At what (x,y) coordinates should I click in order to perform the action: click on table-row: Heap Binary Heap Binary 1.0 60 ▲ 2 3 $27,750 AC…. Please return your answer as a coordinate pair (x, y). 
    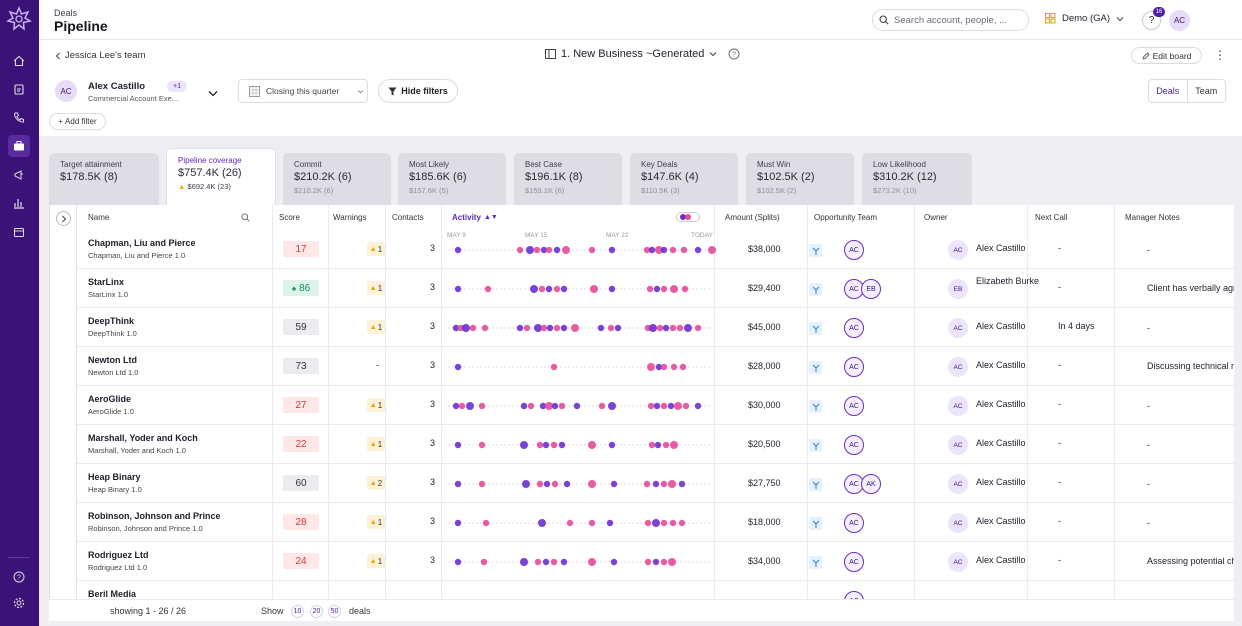
    Looking at the image, I should click on (655, 483).